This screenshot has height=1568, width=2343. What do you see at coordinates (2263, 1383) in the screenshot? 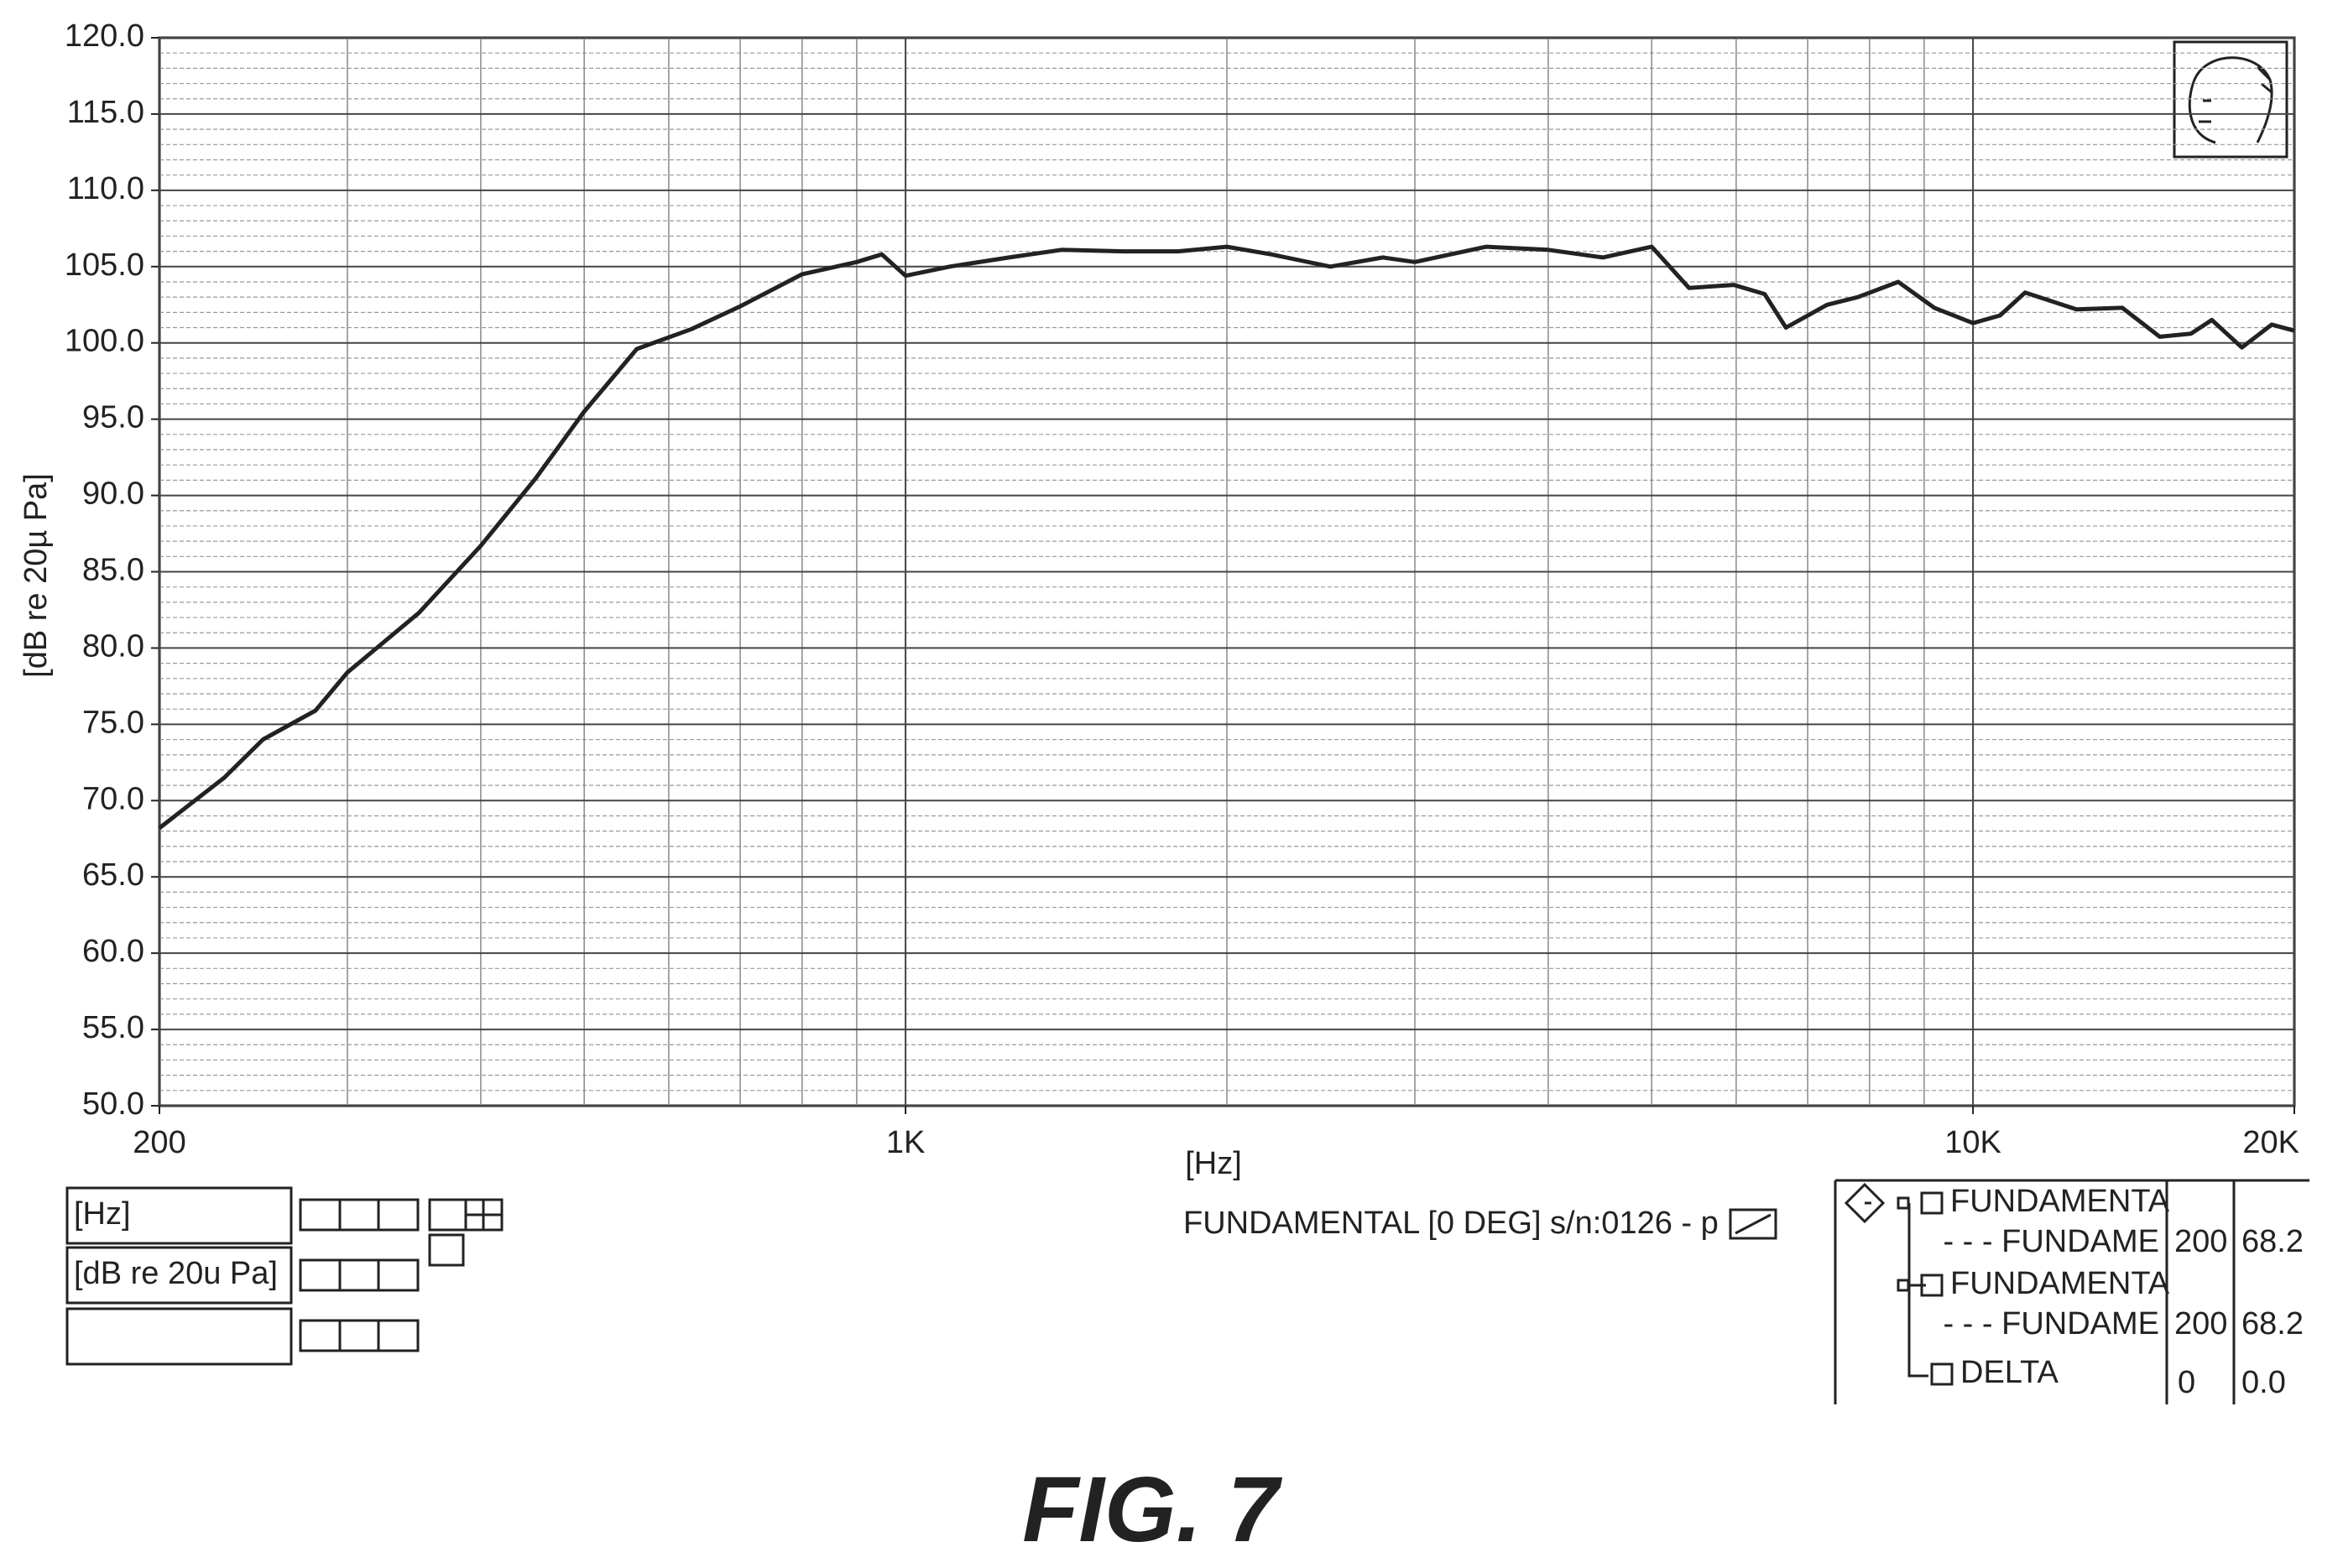
I see `tree-value: 0.0` at bounding box center [2263, 1383].